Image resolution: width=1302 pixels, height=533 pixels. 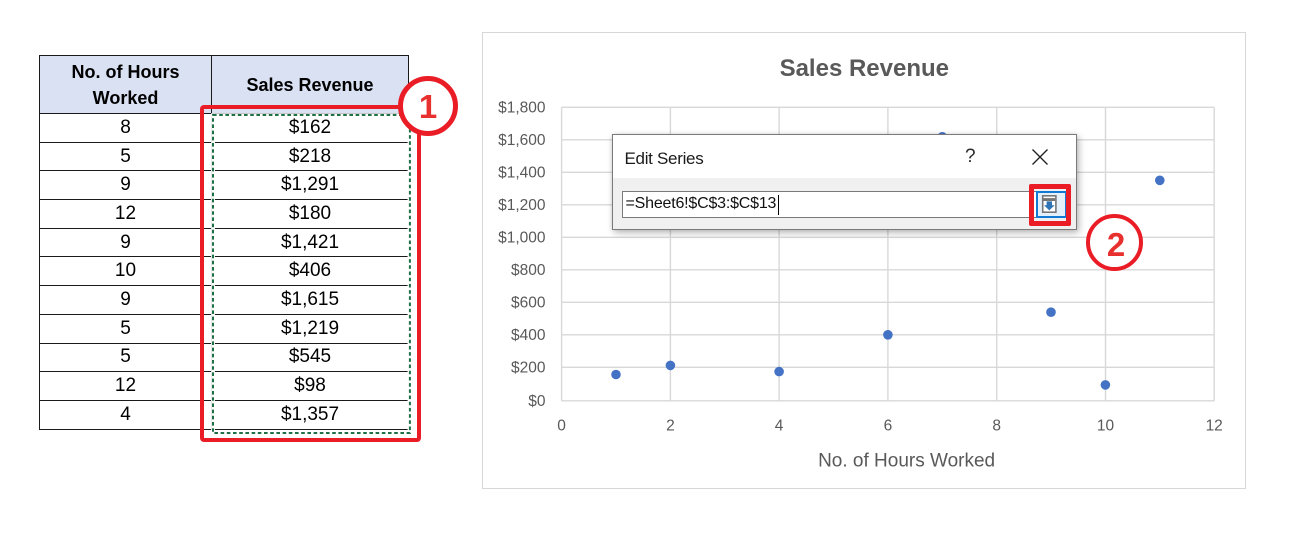 What do you see at coordinates (996, 426) in the screenshot?
I see `svg-text: 8` at bounding box center [996, 426].